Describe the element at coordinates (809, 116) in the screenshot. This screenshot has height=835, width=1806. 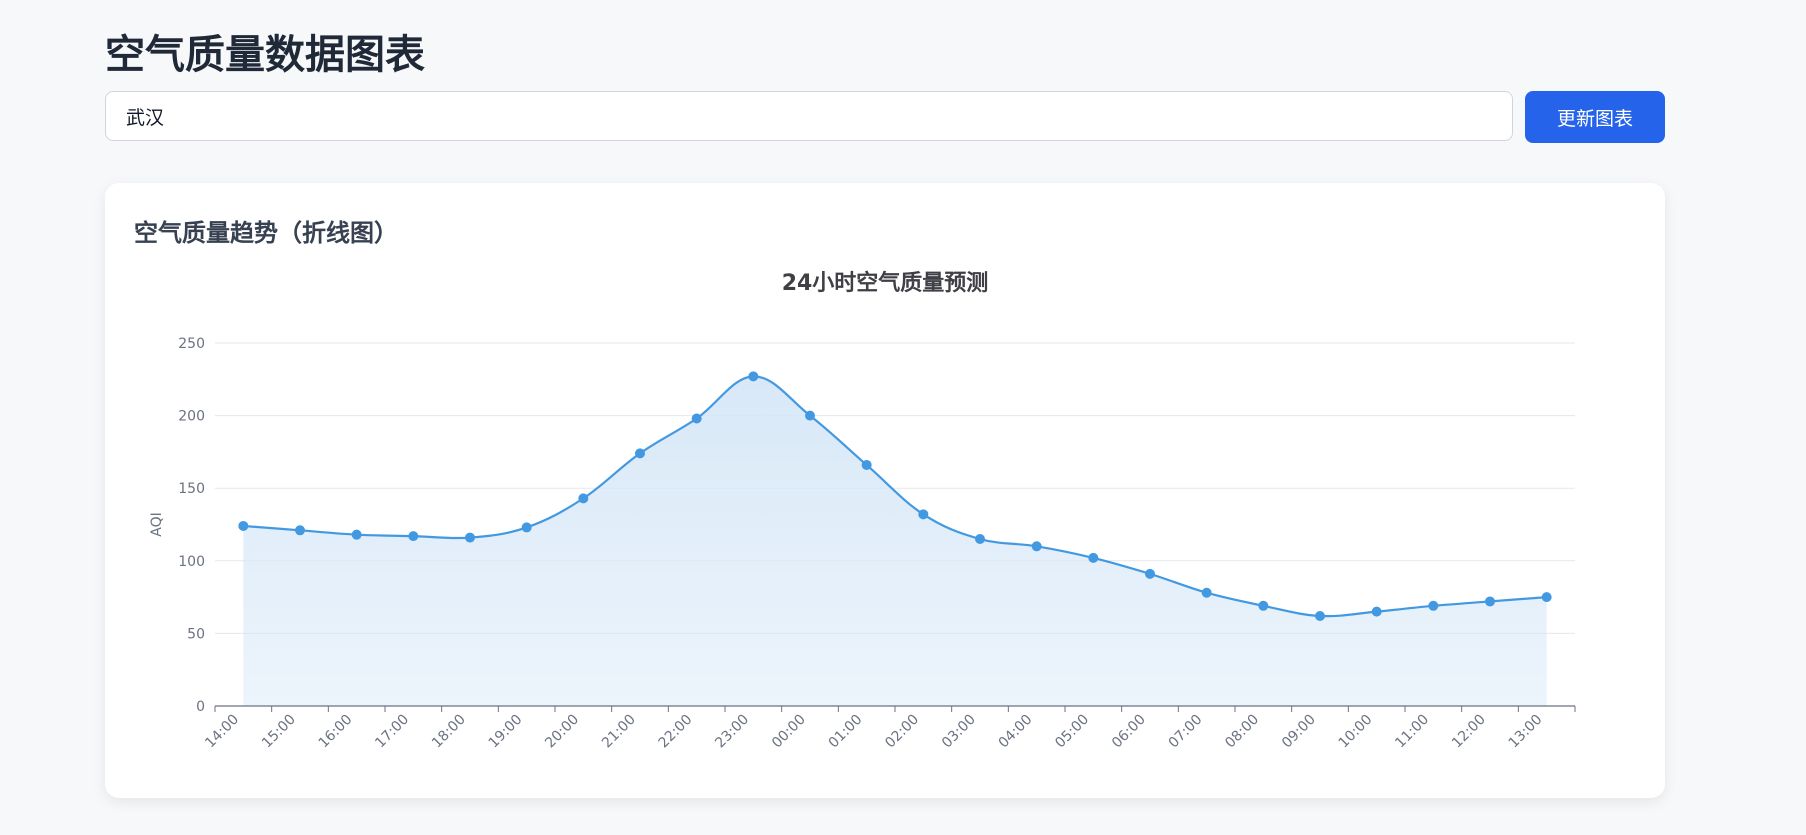
I see `city-input` at that location.